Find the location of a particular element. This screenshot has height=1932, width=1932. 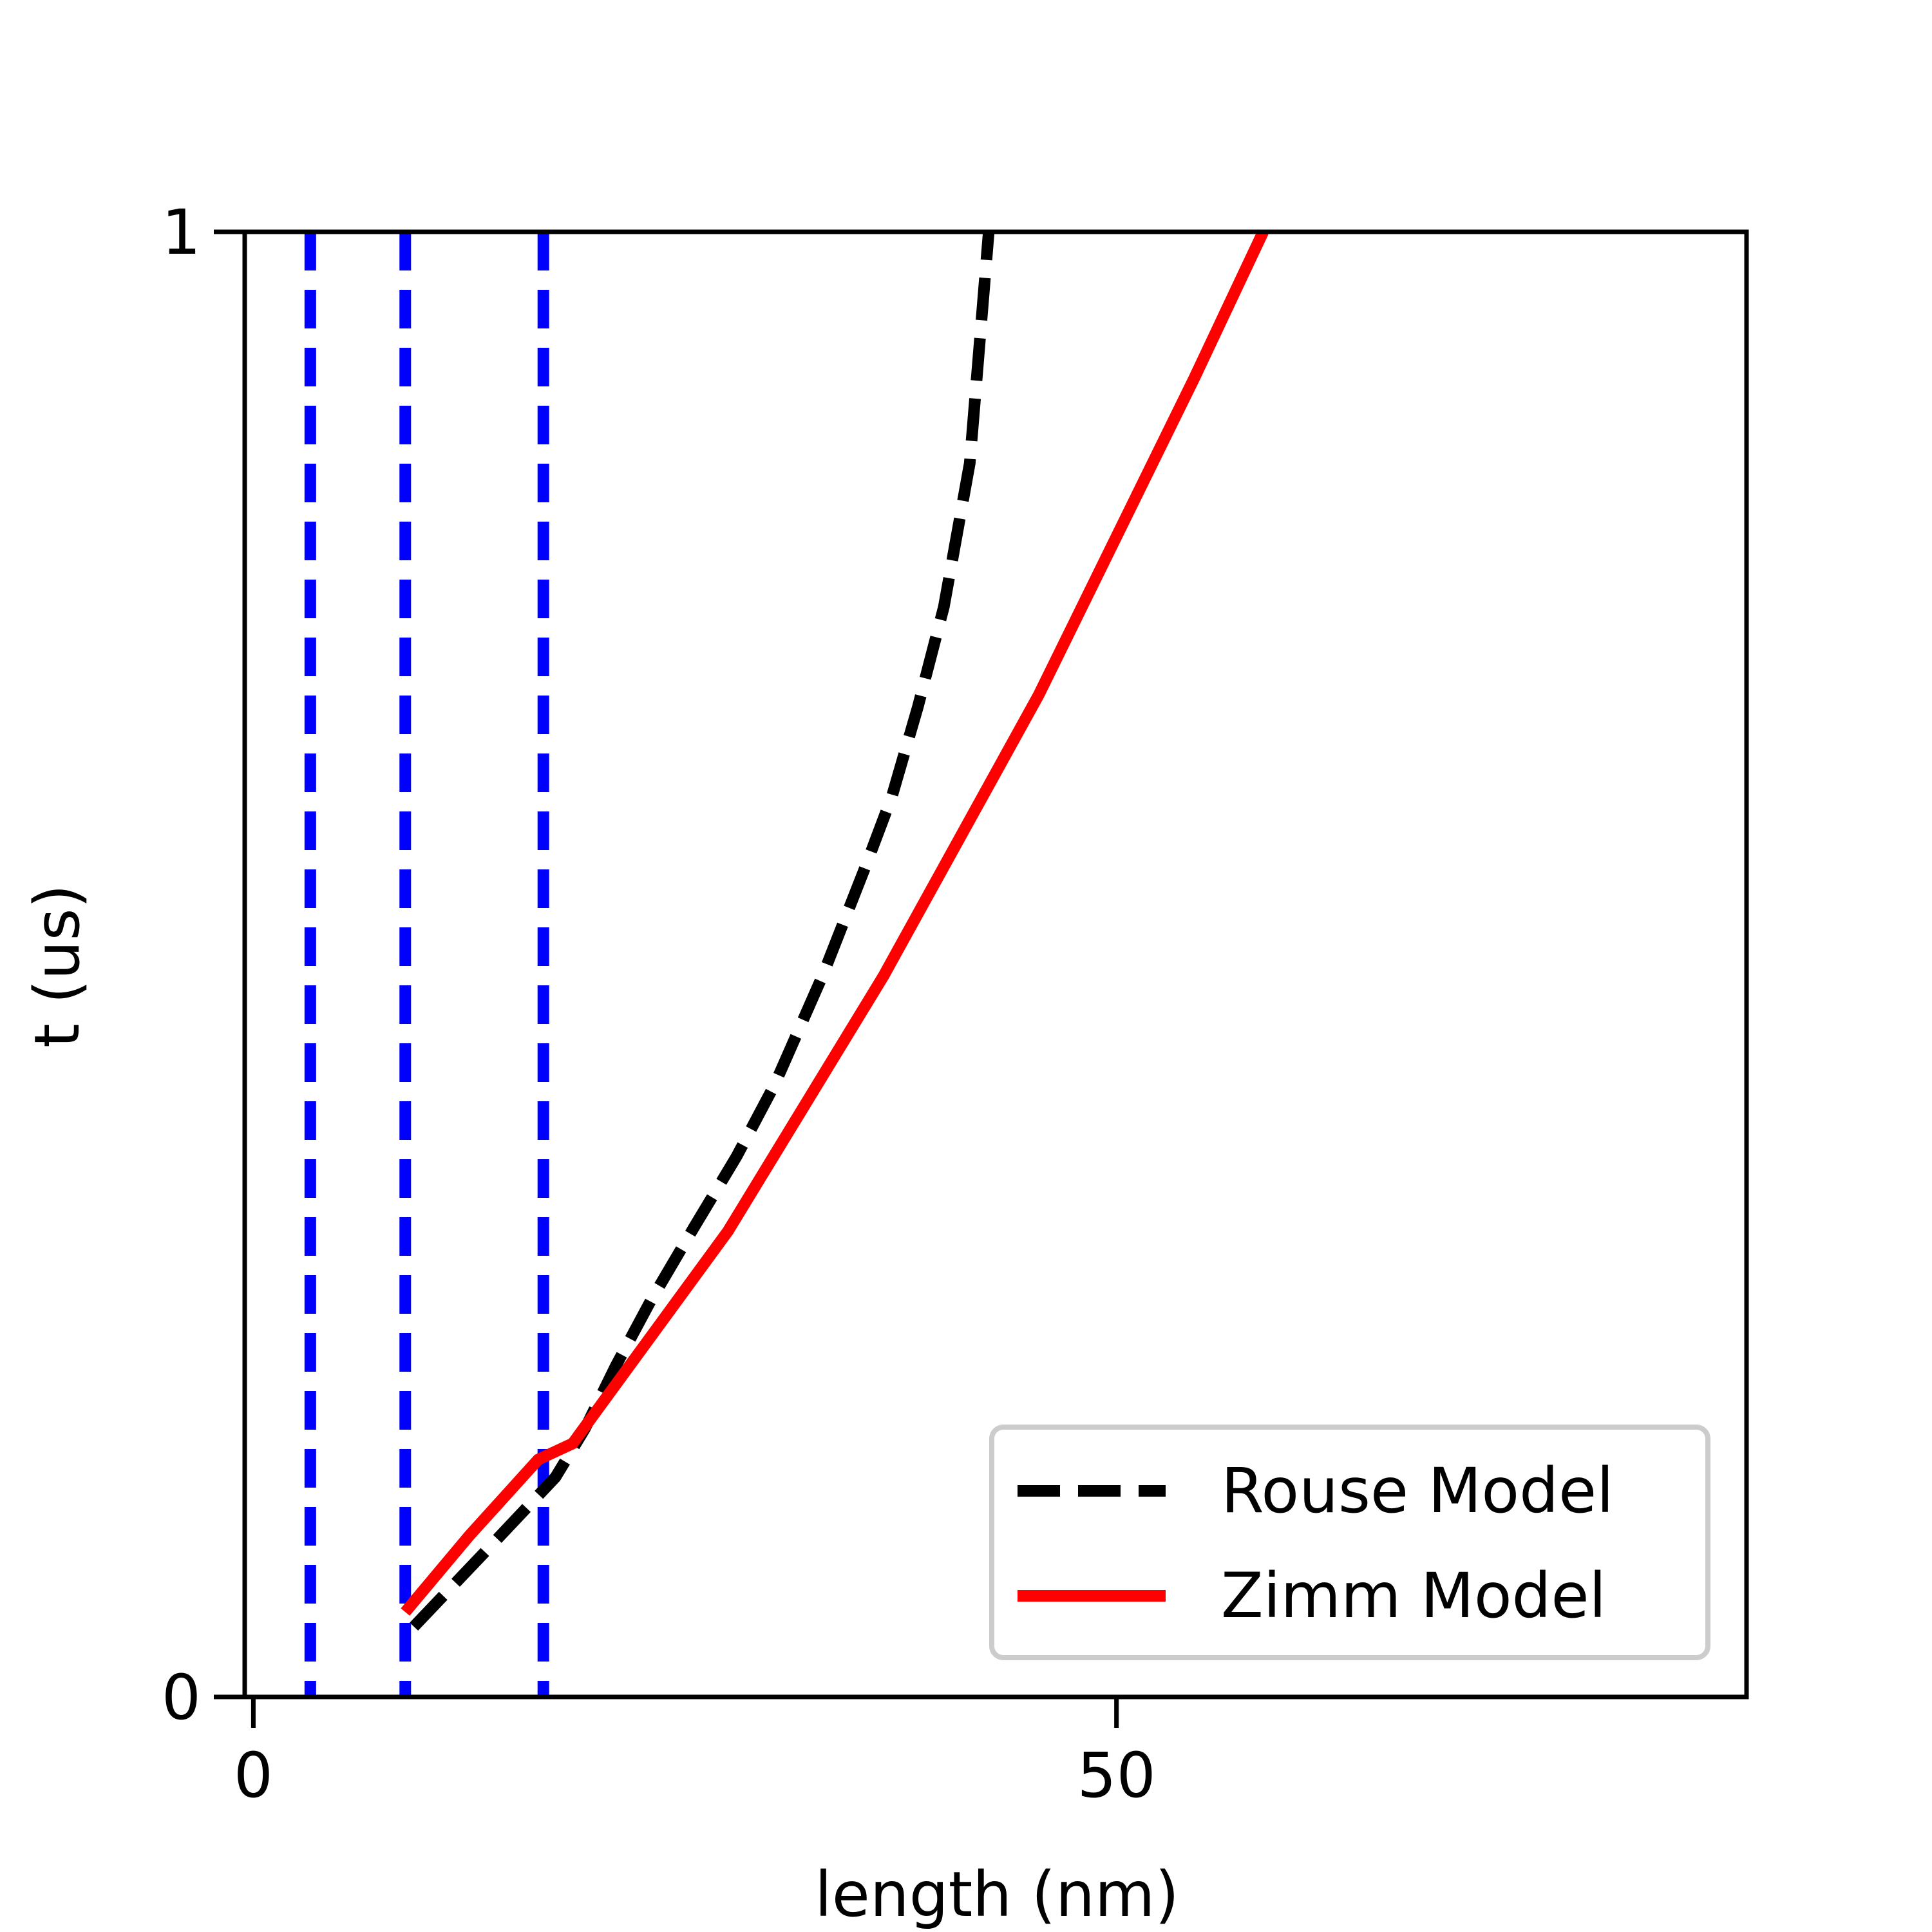

y-tick-label: 1 is located at coordinates (182, 232).